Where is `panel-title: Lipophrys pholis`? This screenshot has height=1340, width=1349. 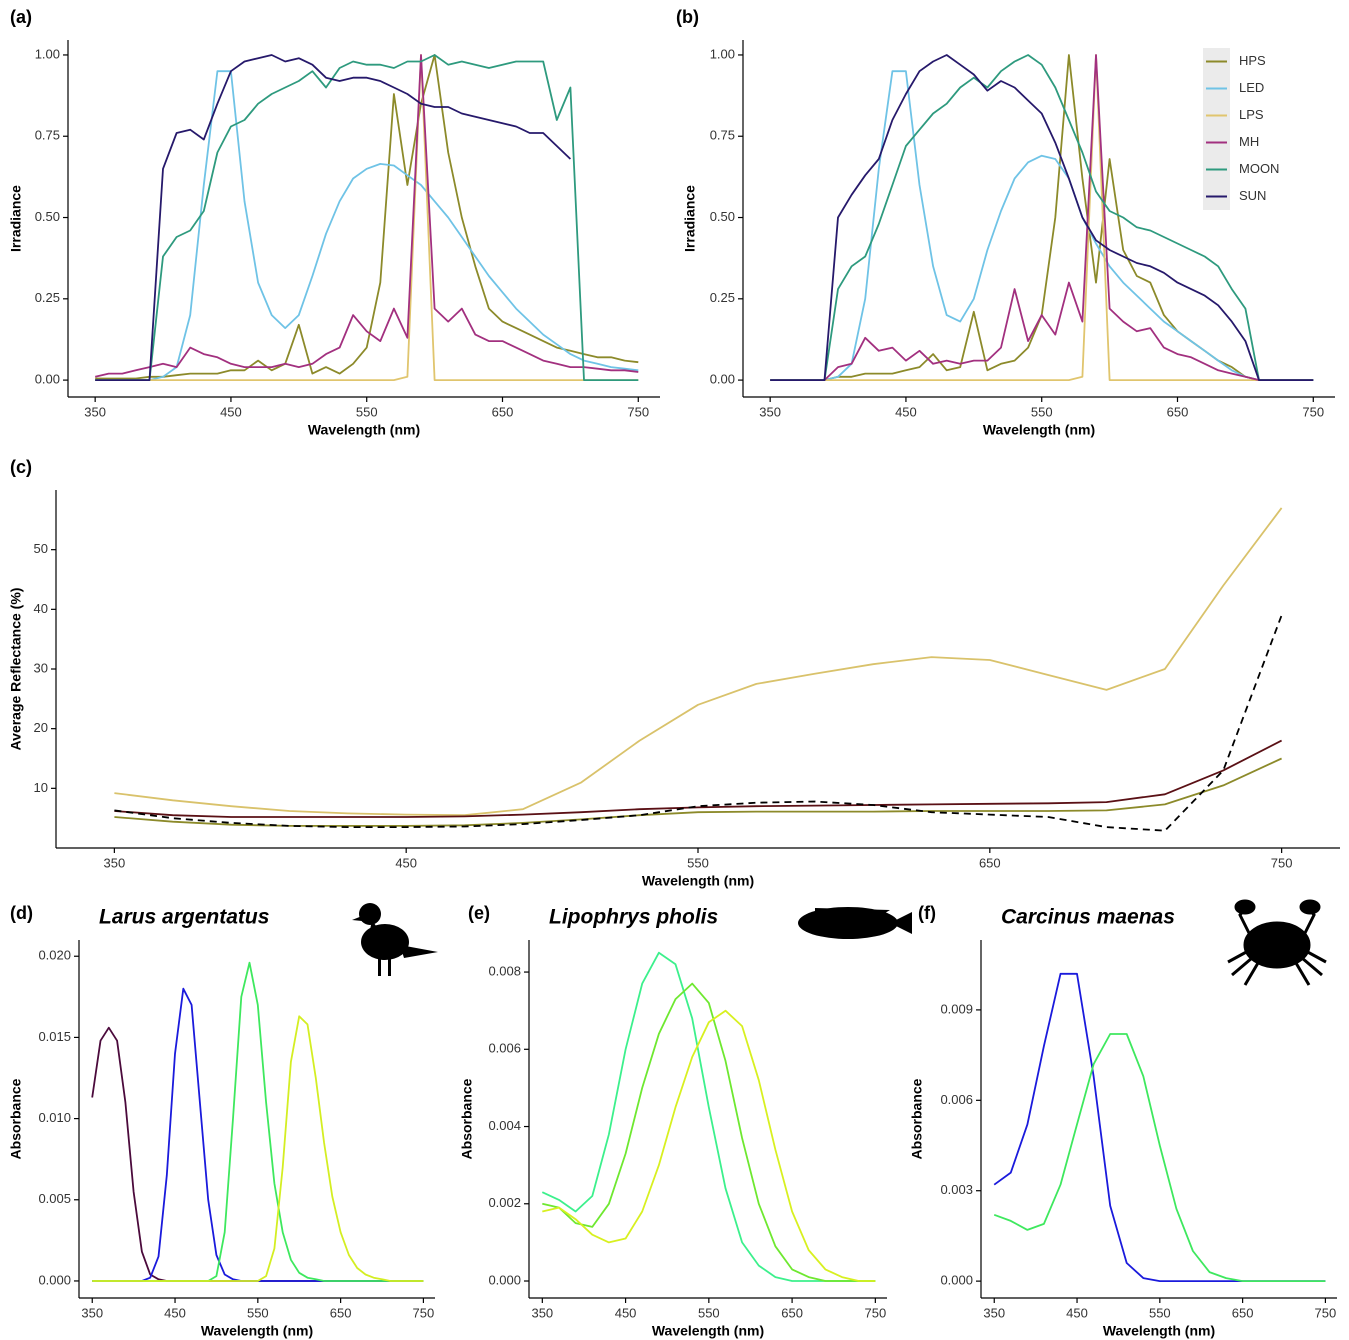 panel-title: Lipophrys pholis is located at coordinates (633, 917).